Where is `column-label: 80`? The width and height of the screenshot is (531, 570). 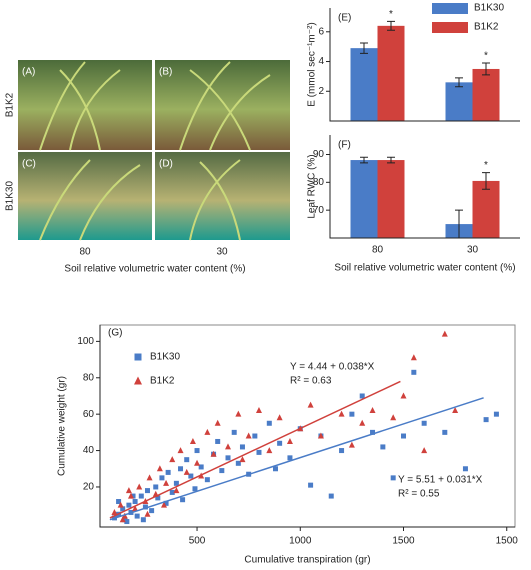
column-label: 80 is located at coordinates (85, 252).